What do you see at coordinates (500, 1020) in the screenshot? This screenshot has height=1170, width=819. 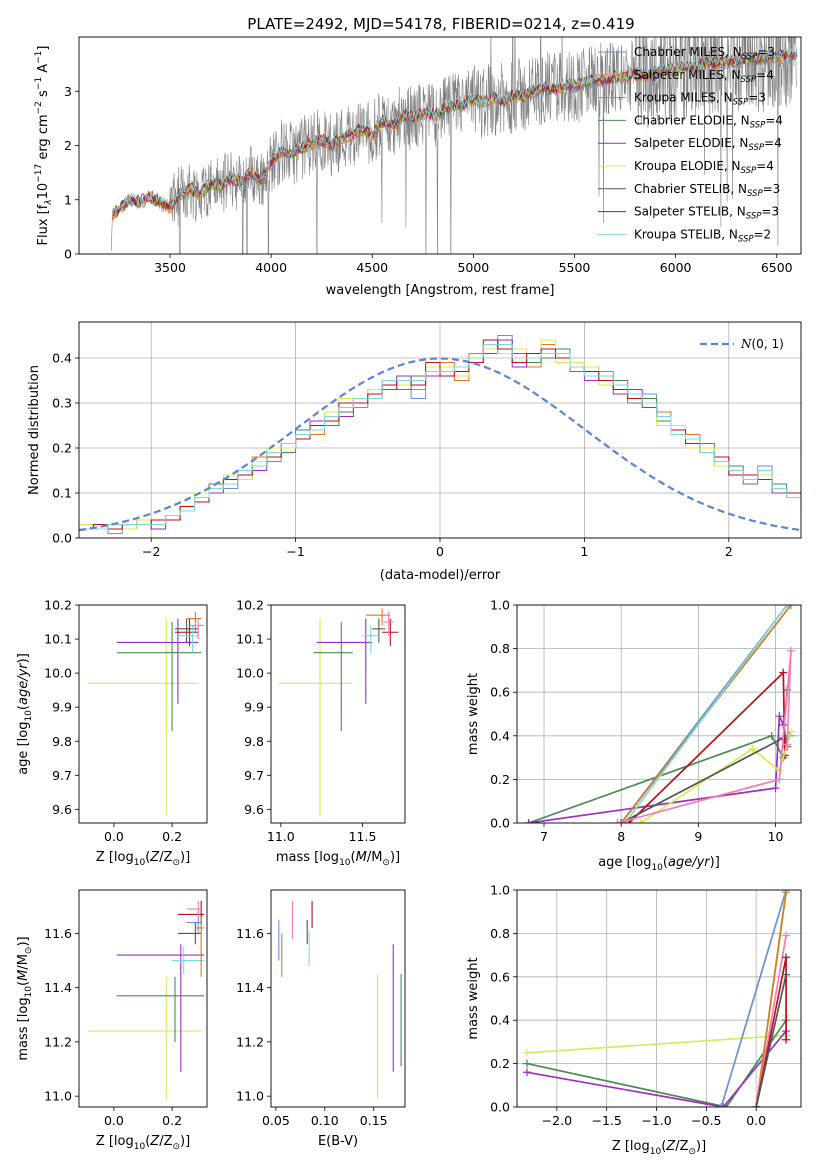 I see `y-tick-label: 0.4` at bounding box center [500, 1020].